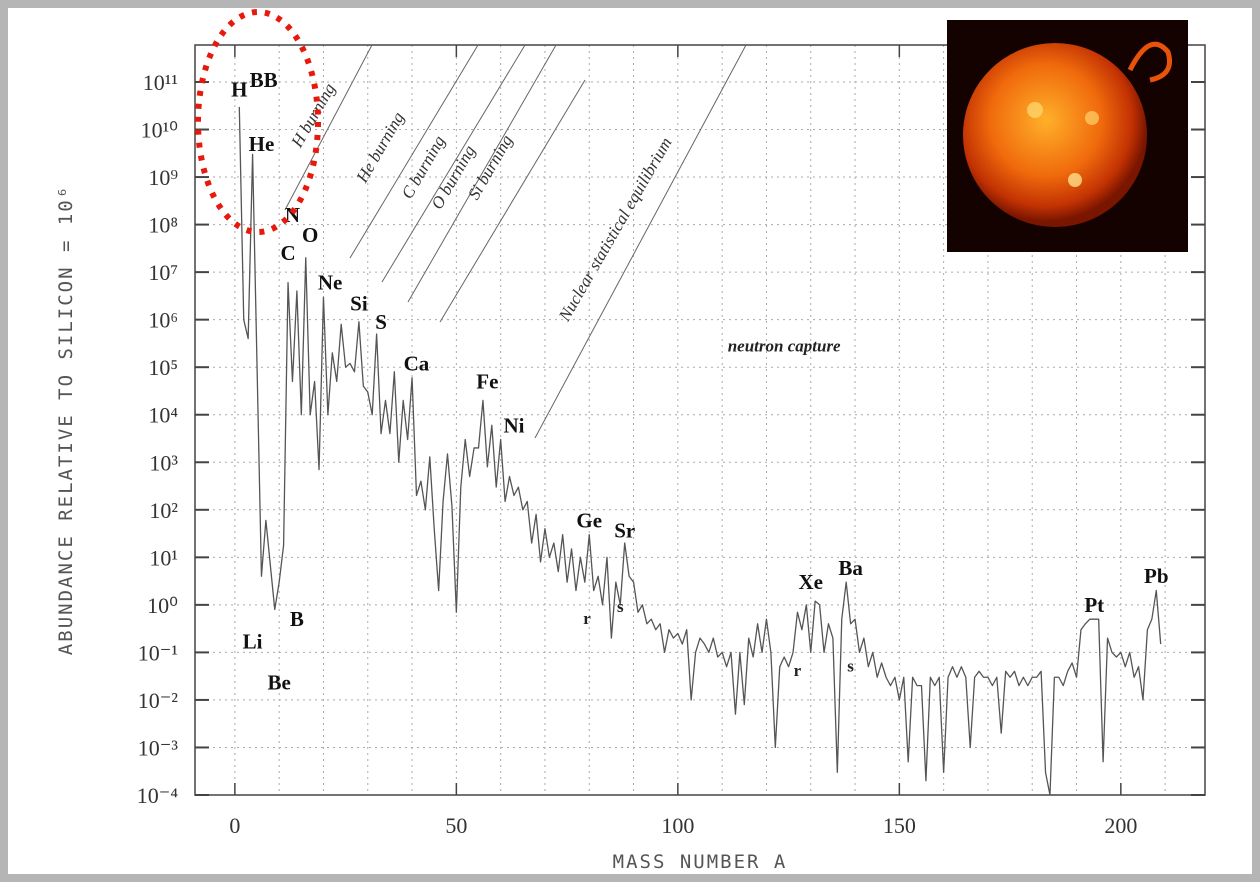 The width and height of the screenshot is (1260, 887). What do you see at coordinates (1156, 576) in the screenshot?
I see `annotation: Pb` at bounding box center [1156, 576].